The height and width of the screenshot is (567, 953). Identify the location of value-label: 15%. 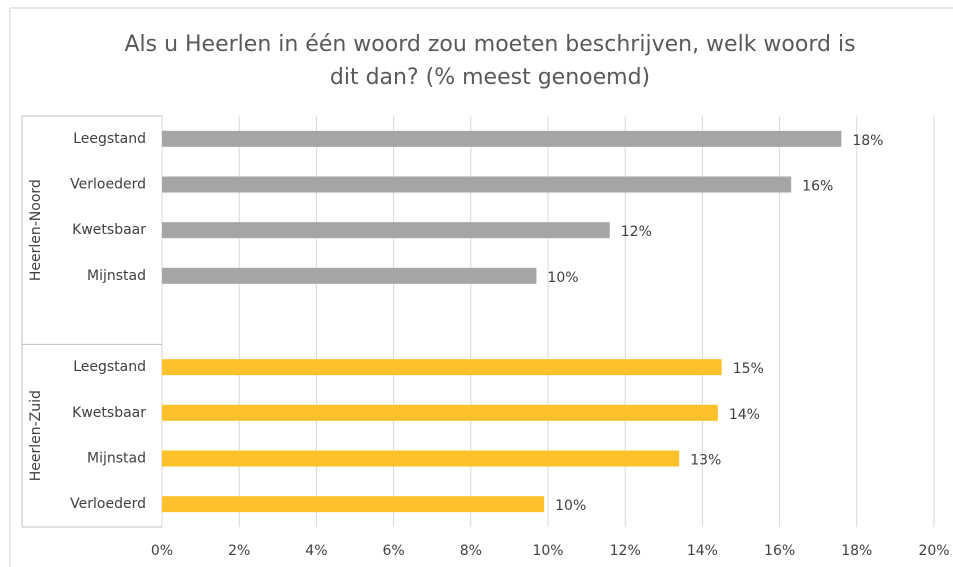
(748, 369).